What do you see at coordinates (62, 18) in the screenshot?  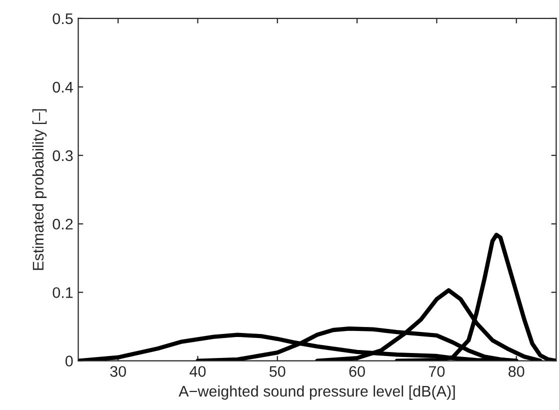 I see `y-tick-label: 0.5` at bounding box center [62, 18].